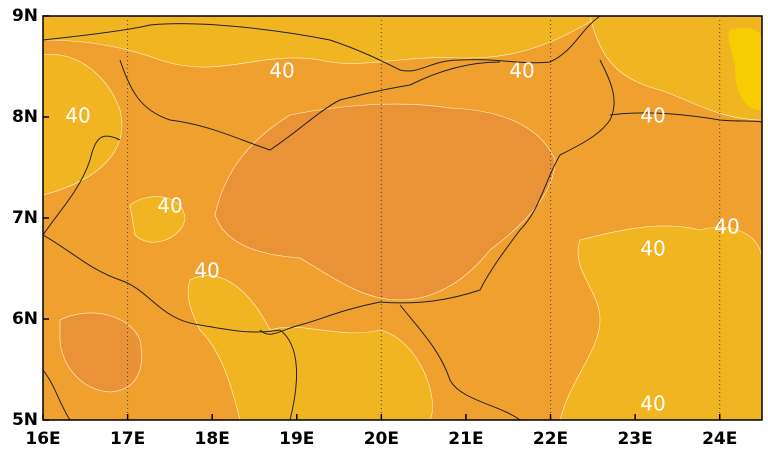  What do you see at coordinates (127, 439) in the screenshot?
I see `x-tick-label: 17E` at bounding box center [127, 439].